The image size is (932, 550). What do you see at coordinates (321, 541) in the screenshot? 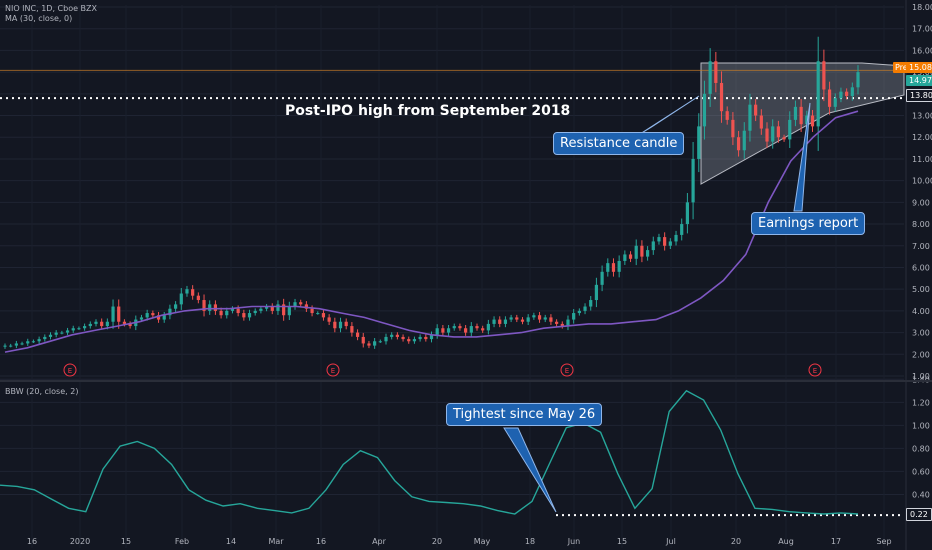
I see `time-tick-label: 16` at bounding box center [321, 541].